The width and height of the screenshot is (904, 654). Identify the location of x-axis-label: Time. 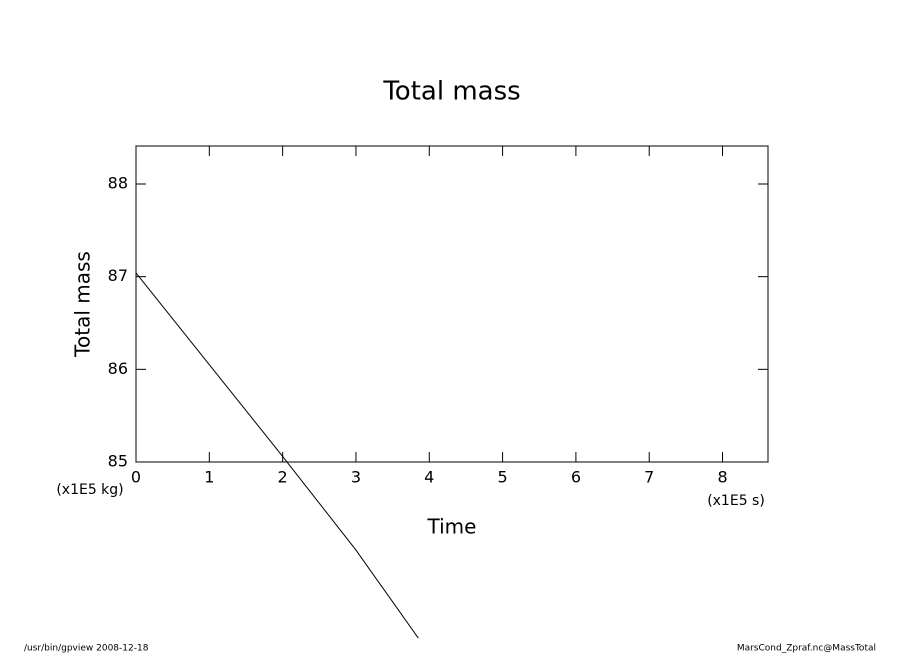
(452, 527).